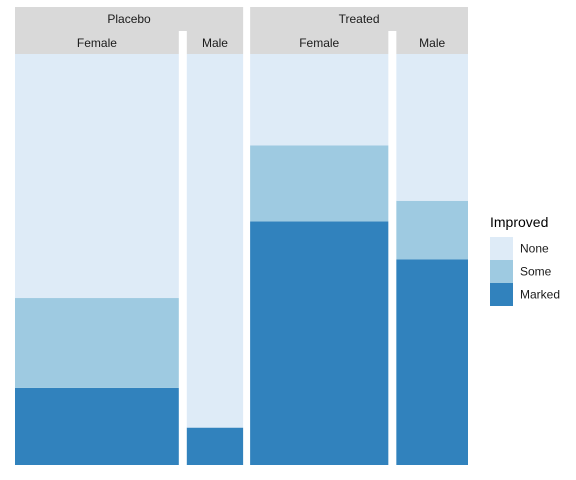  What do you see at coordinates (319, 183) in the screenshot?
I see `bar-treated-female-some` at bounding box center [319, 183].